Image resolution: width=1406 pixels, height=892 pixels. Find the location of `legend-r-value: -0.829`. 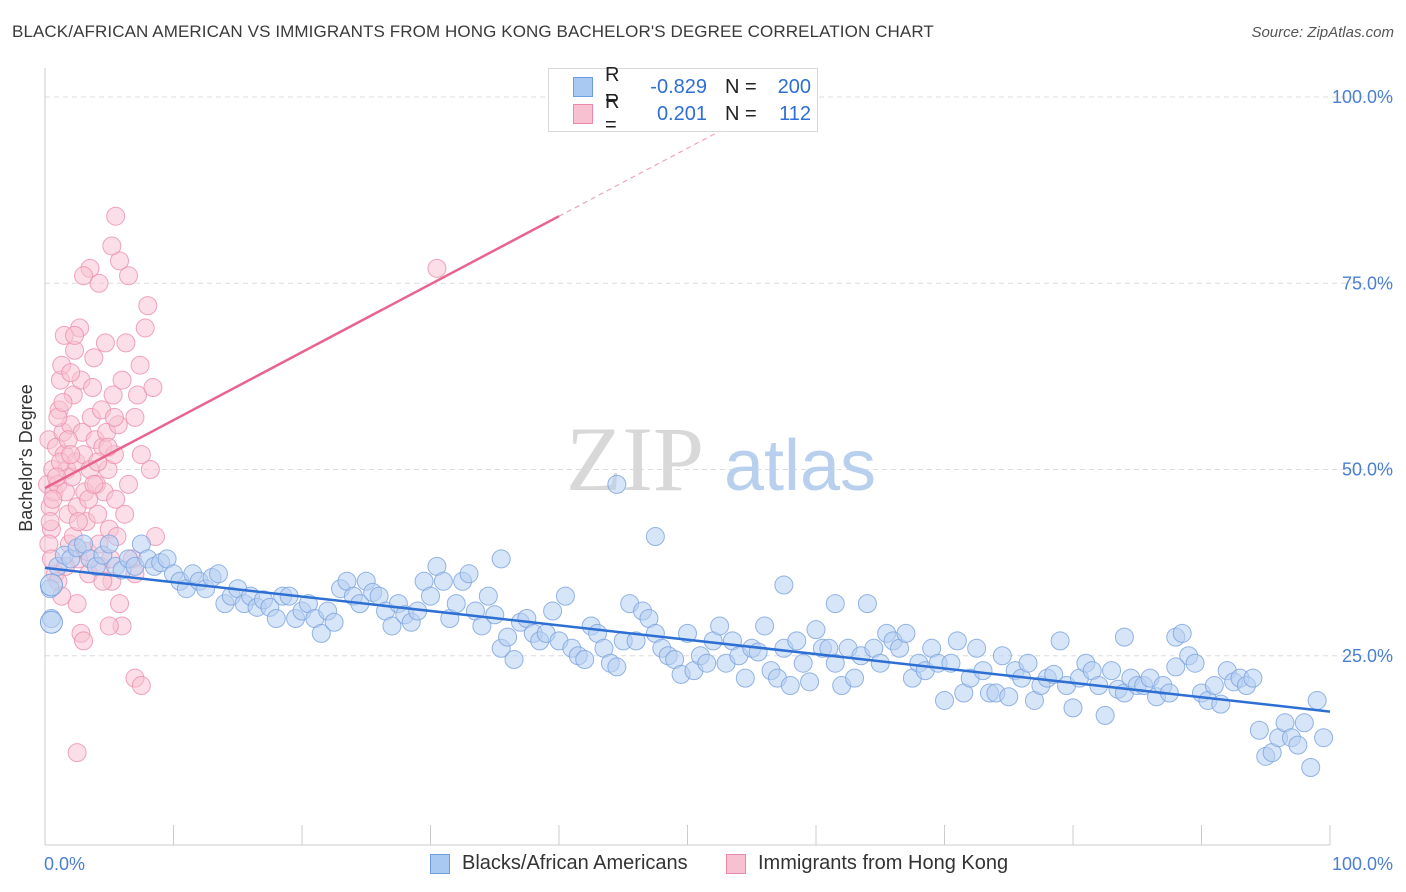

legend-r-value: -0.829 is located at coordinates (678, 86).